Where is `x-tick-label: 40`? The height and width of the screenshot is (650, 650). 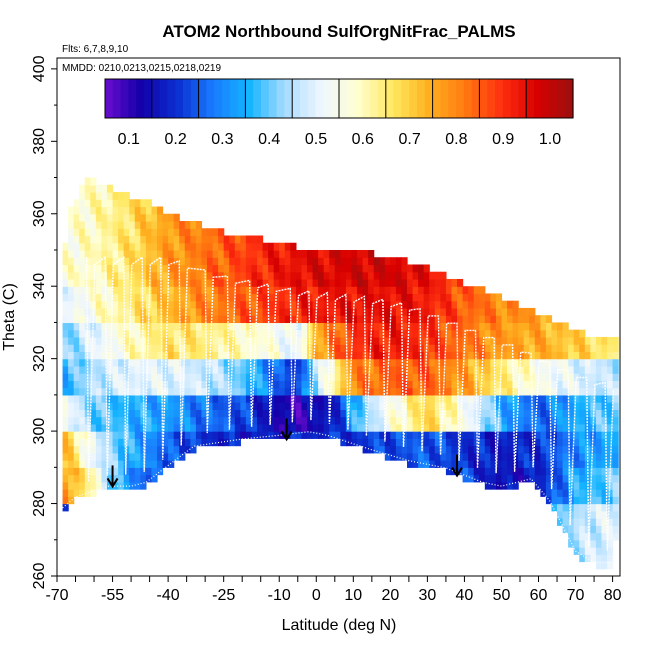
x-tick-label: 40 is located at coordinates (465, 595).